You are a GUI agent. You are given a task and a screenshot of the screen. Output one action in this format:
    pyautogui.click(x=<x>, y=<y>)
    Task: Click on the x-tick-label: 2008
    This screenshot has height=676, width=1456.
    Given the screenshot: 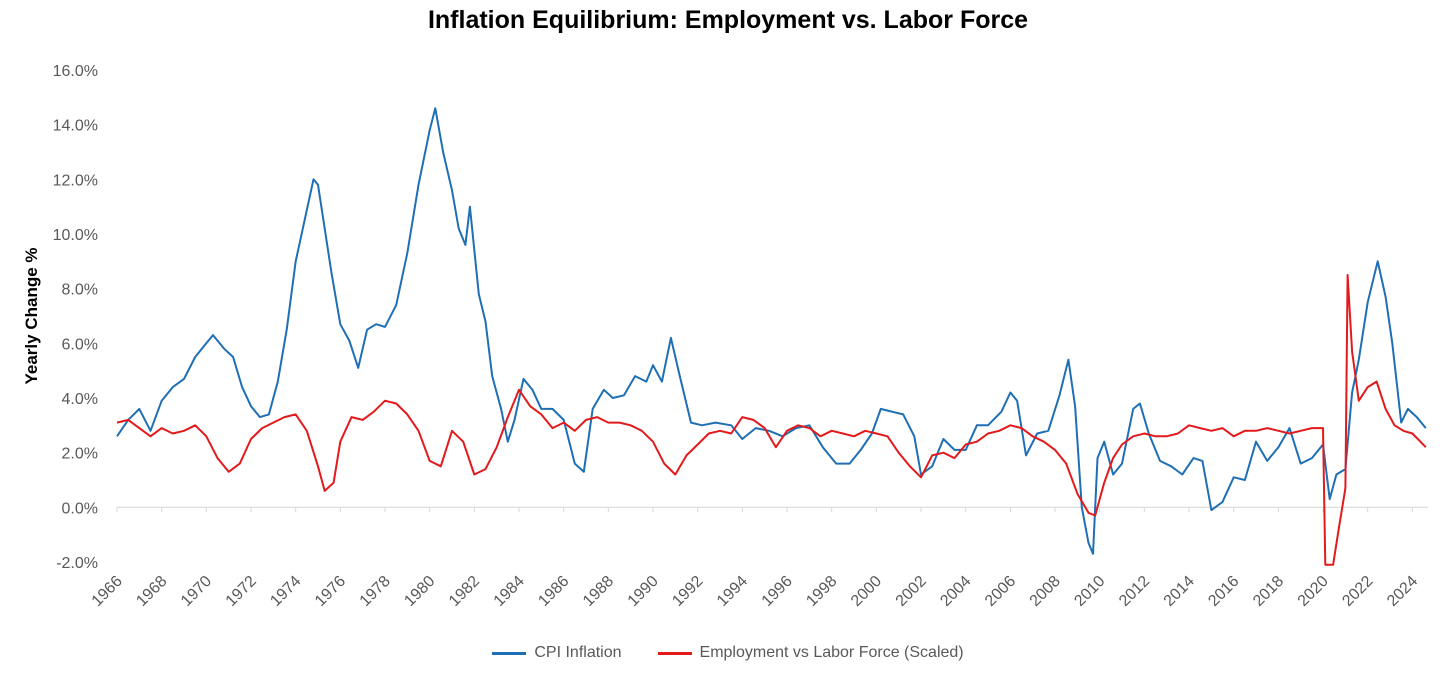 What is the action you would take?
    pyautogui.click(x=1045, y=591)
    